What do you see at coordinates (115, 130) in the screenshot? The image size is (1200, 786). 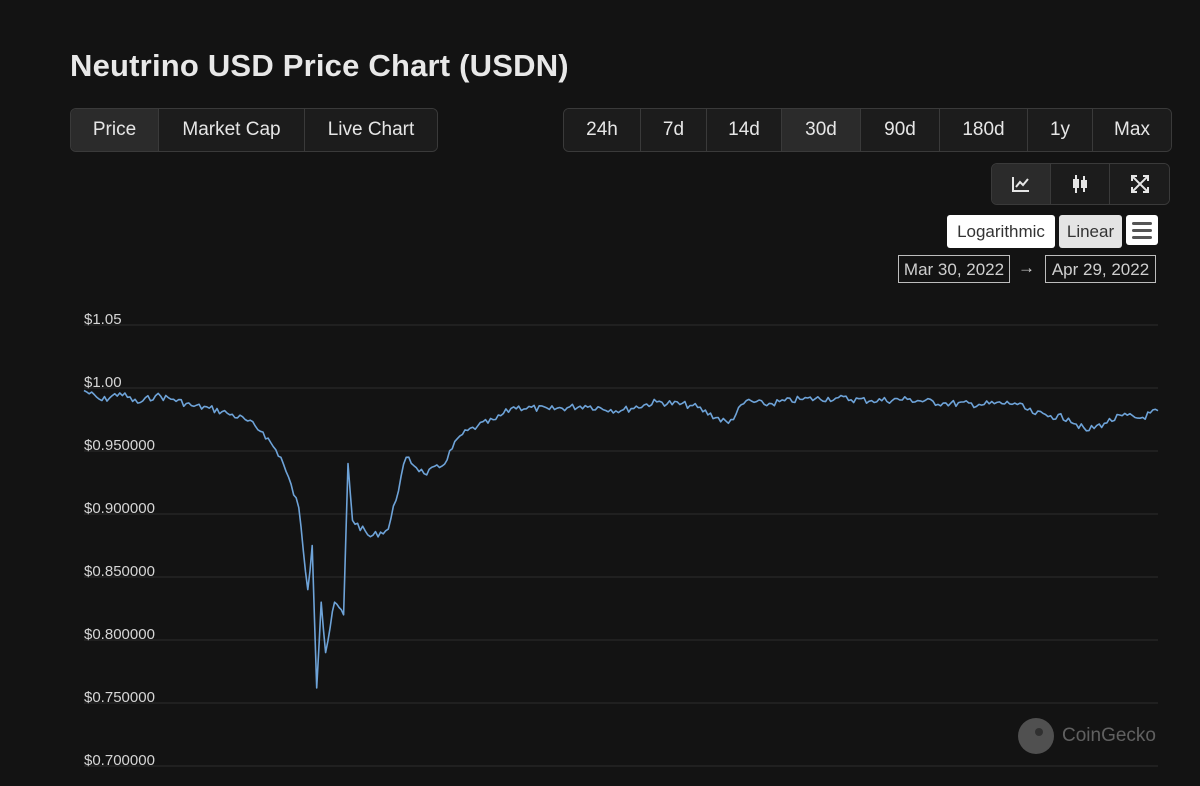 I see `tab-price: Price` at bounding box center [115, 130].